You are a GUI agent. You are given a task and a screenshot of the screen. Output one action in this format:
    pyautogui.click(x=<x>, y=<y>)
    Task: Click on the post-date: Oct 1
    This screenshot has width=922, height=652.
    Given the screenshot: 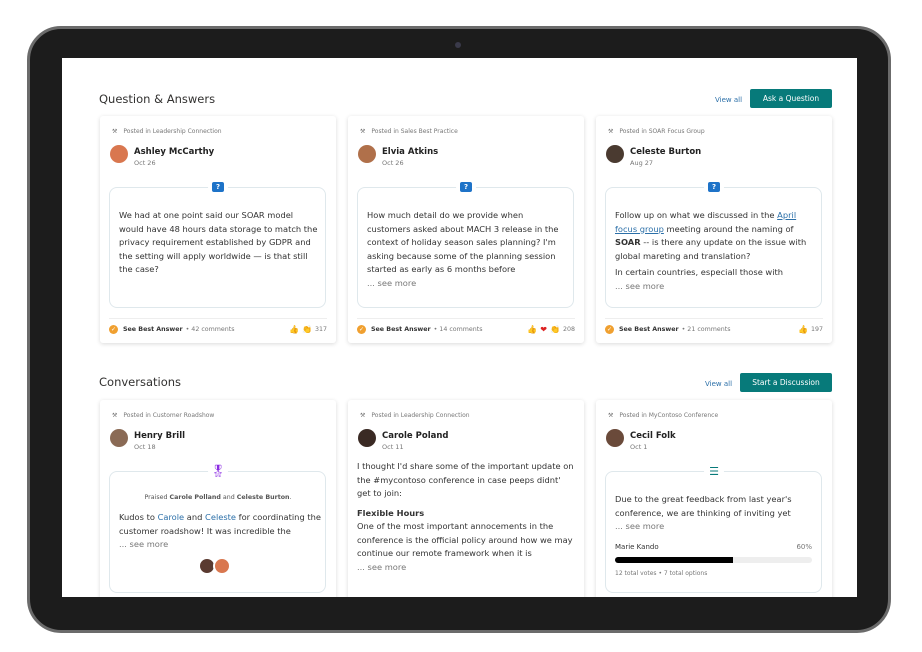 What is the action you would take?
    pyautogui.click(x=639, y=447)
    